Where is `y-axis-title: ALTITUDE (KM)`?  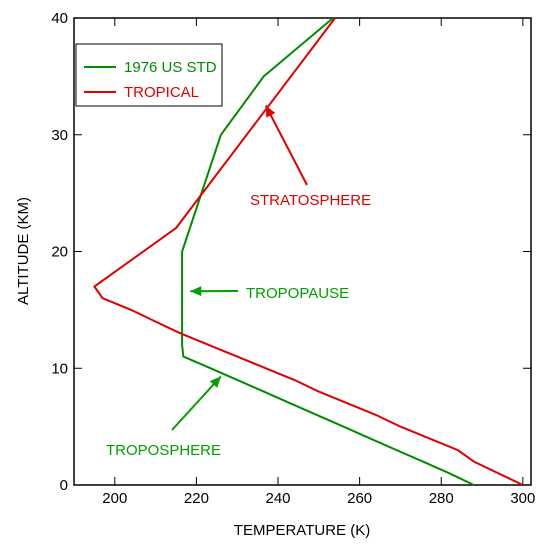 y-axis-title: ALTITUDE (KM) is located at coordinates (23, 251).